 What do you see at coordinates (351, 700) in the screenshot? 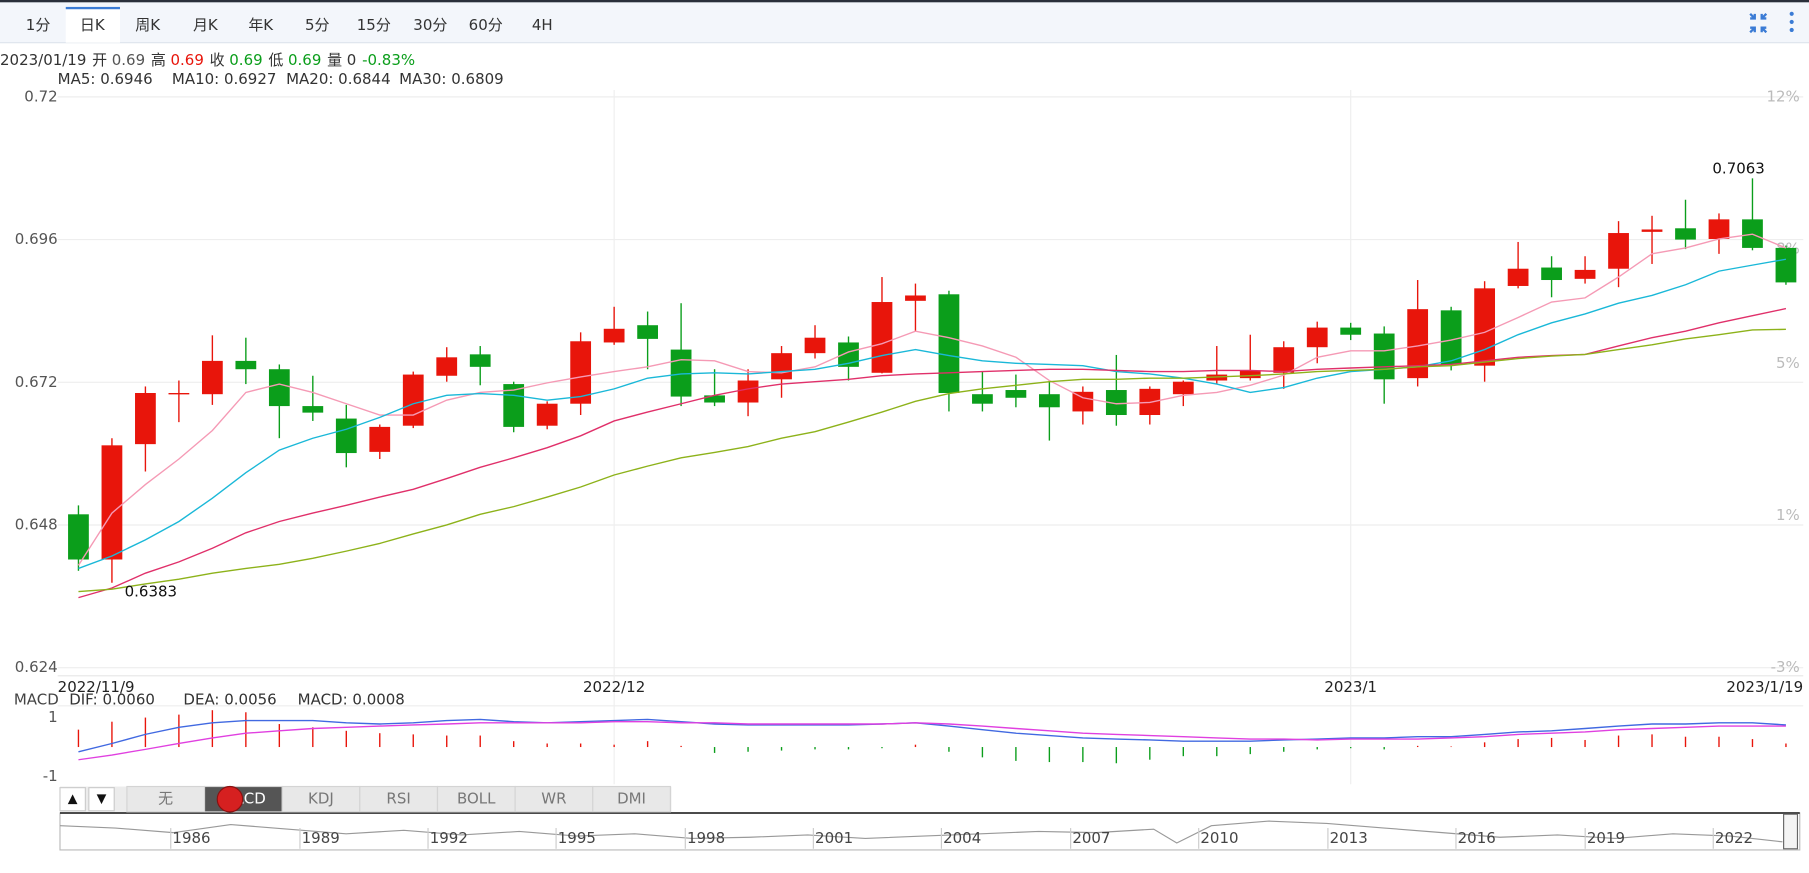
I see `legend-entry: MACD: 0.0008` at bounding box center [351, 700].